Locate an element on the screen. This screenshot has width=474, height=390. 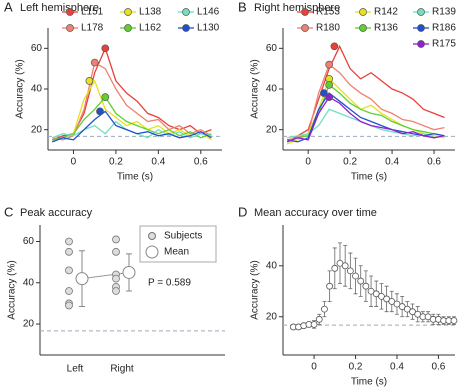
legend-label: R186 is located at coordinates (444, 28).